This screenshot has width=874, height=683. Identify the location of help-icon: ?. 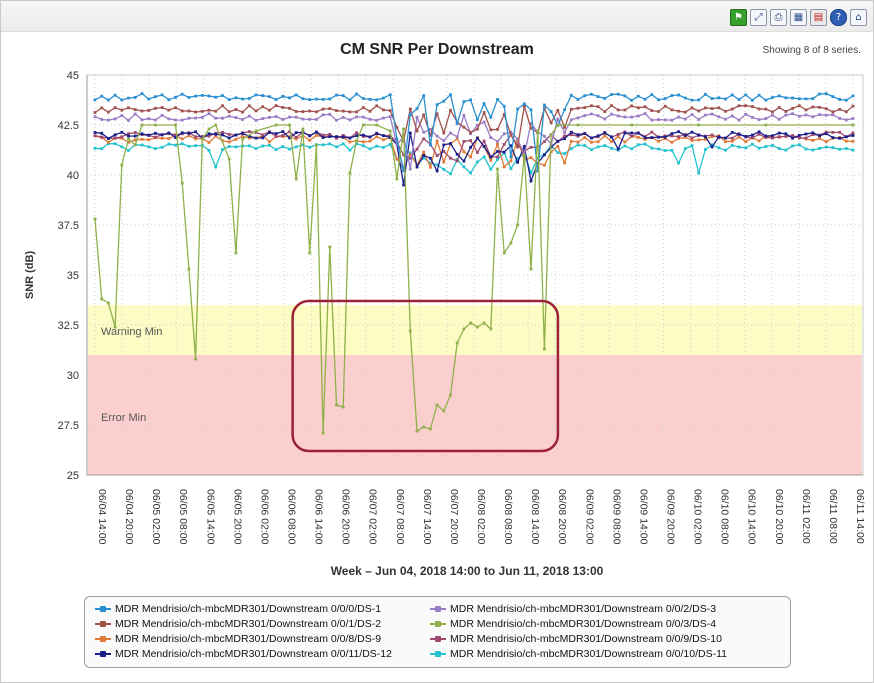
(838, 17).